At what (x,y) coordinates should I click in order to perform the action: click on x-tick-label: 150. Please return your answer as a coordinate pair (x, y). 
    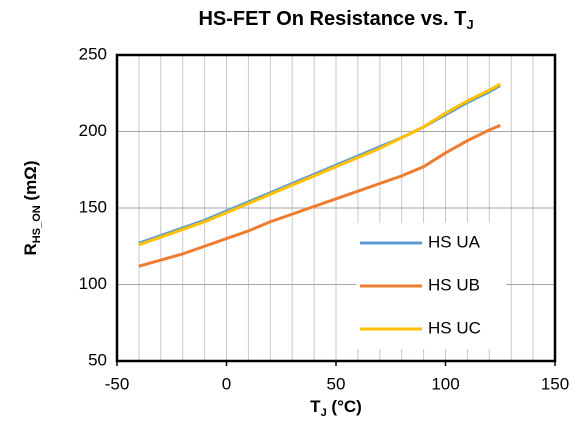
    Looking at the image, I should click on (555, 383).